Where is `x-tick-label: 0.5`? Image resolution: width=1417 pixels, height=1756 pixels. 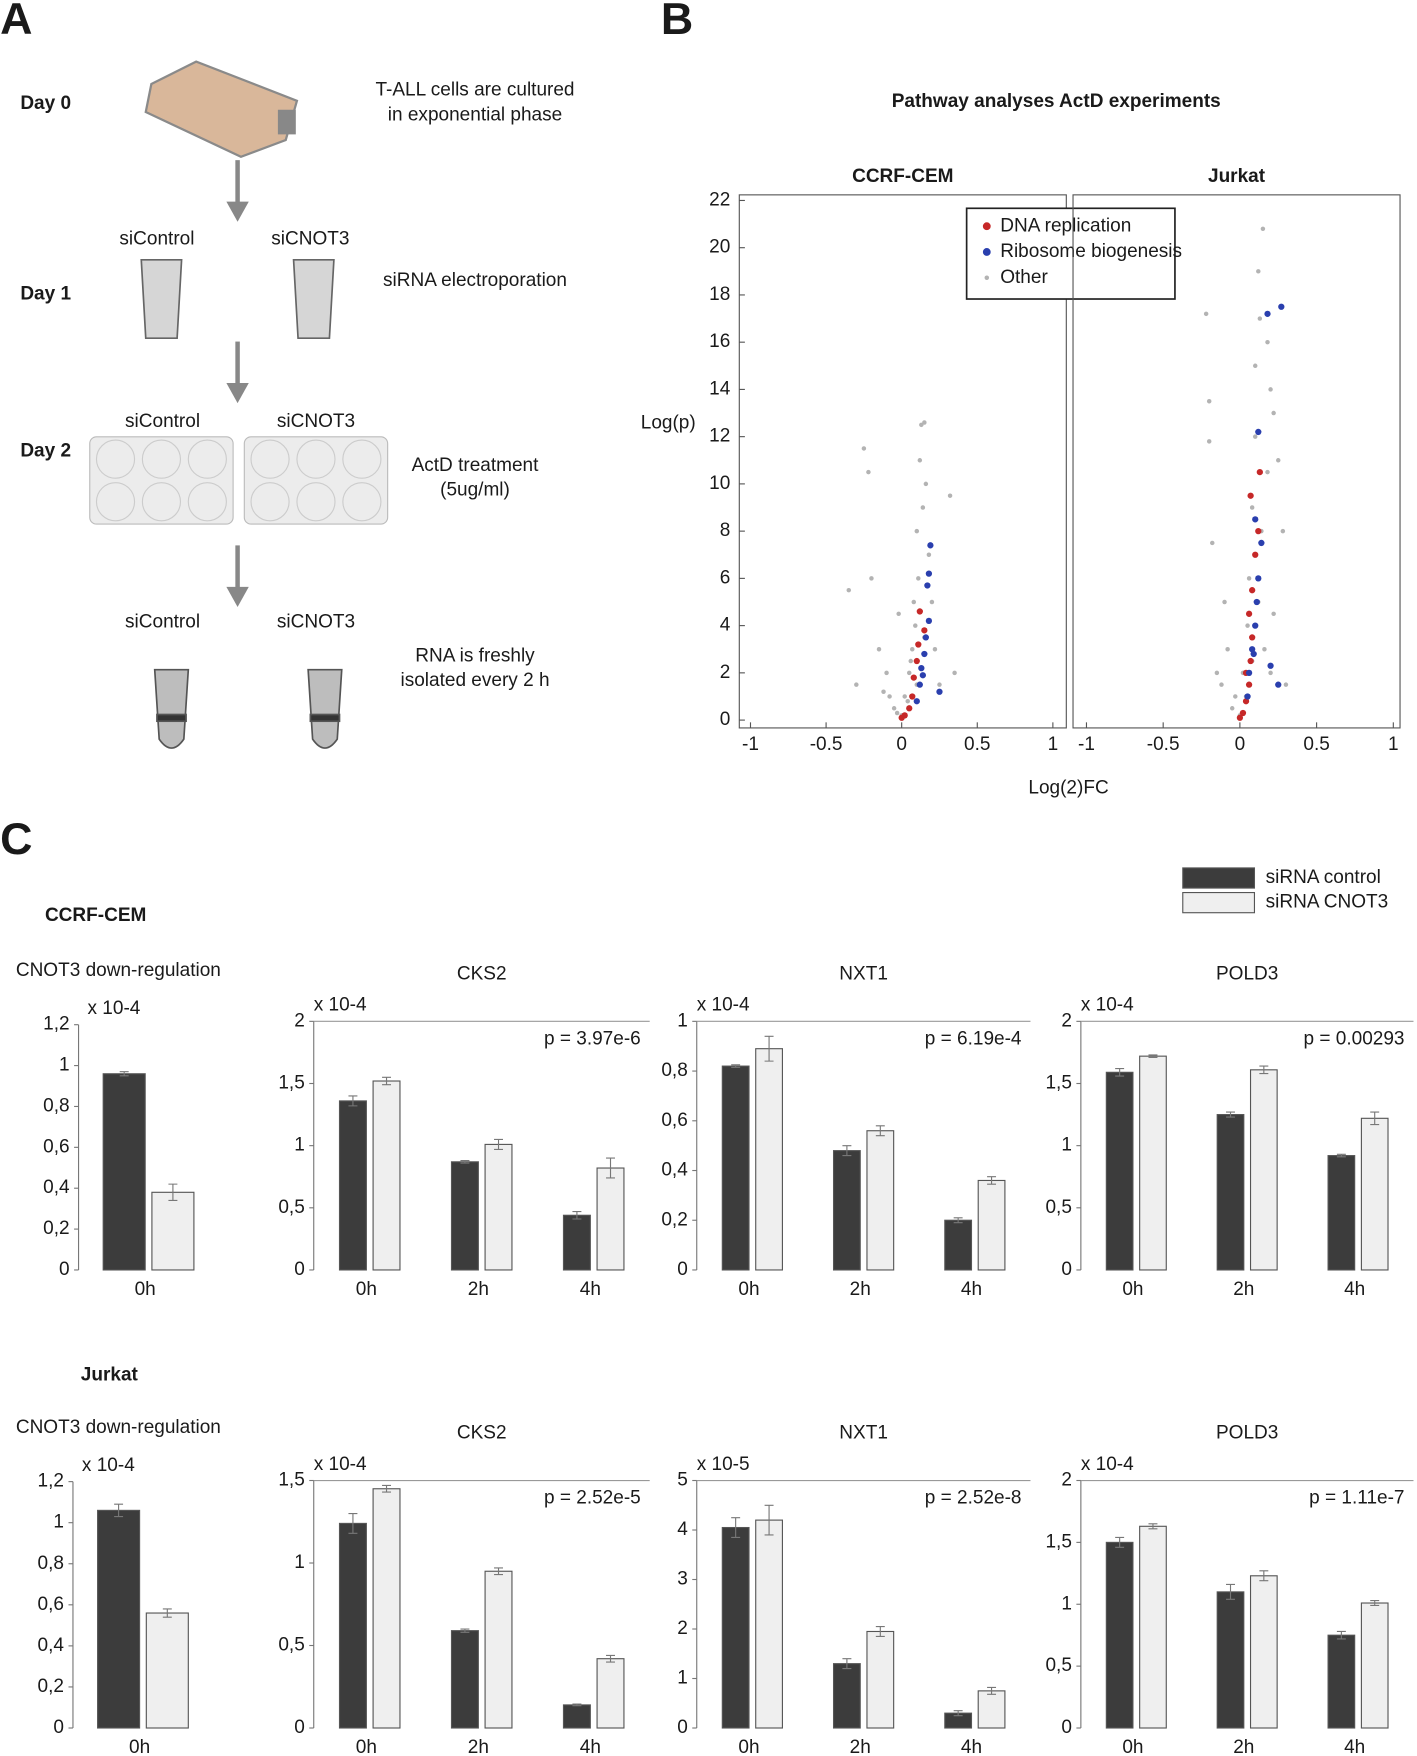
x-tick-label: 0.5 is located at coordinates (1316, 744).